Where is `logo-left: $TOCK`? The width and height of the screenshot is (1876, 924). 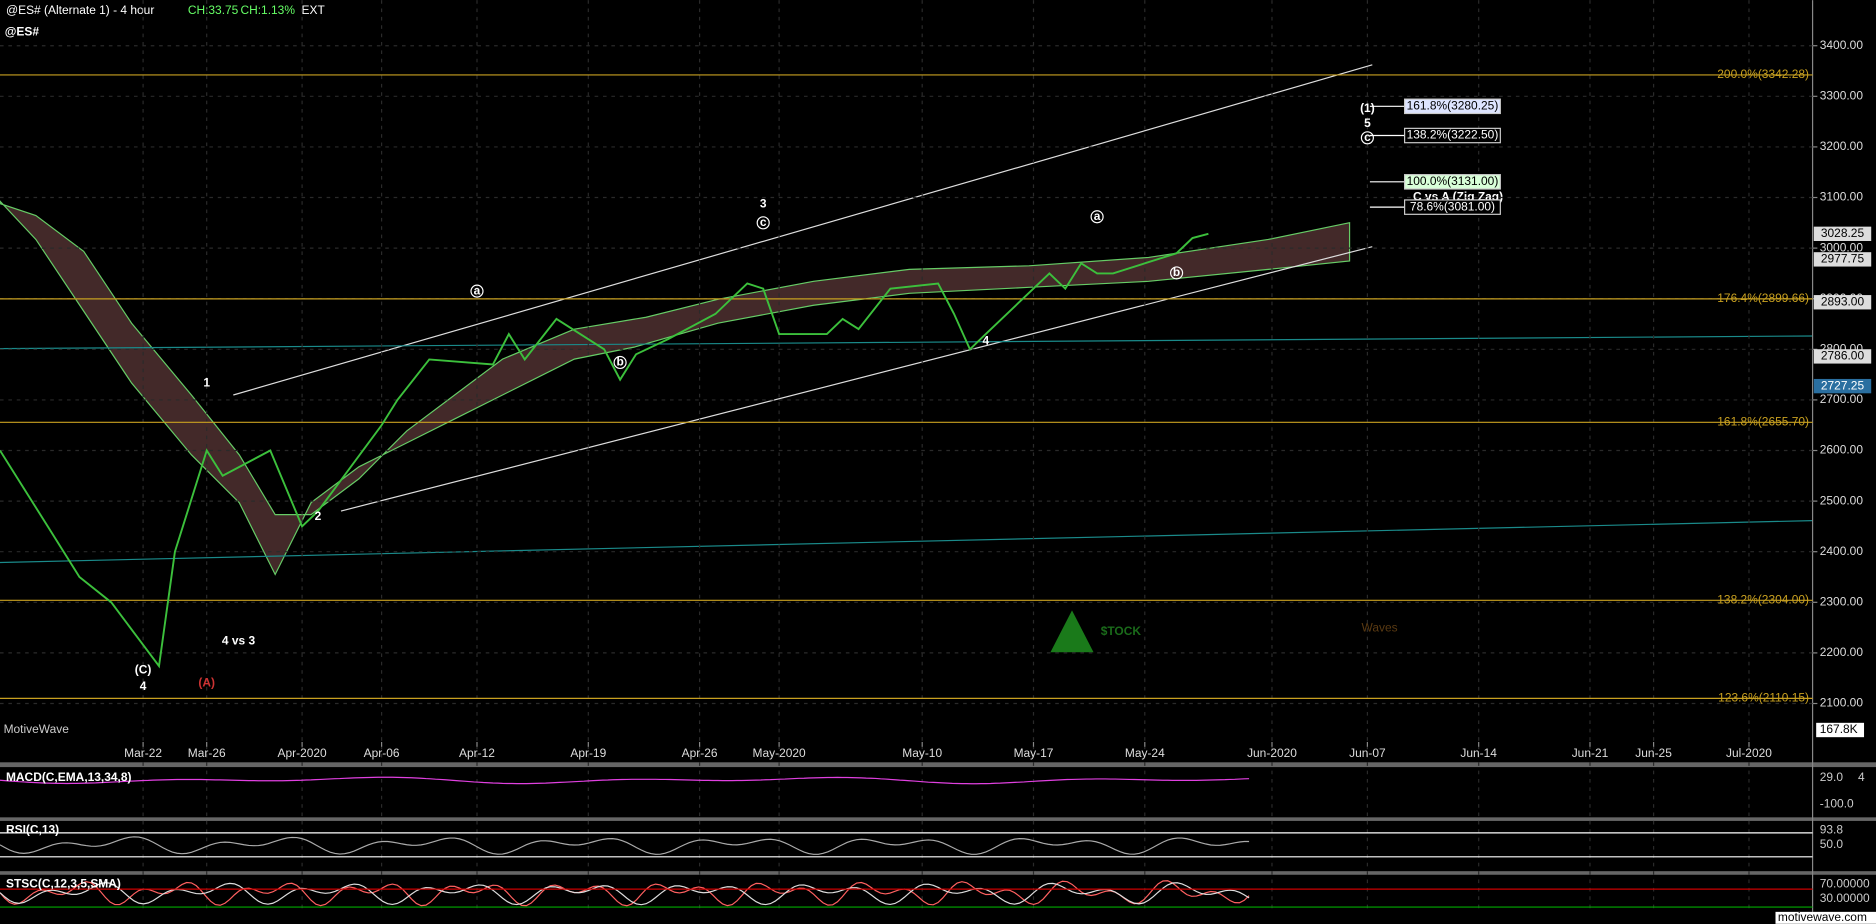
logo-left: $TOCK is located at coordinates (1121, 631).